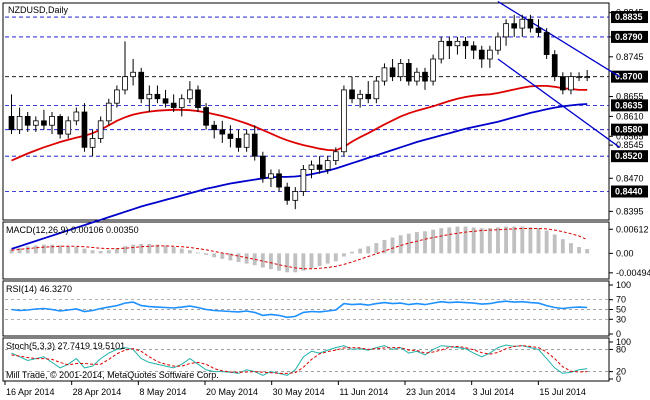 The image size is (650, 400). Describe the element at coordinates (162, 392) in the screenshot. I see `time-tick-label: 8 May 2014` at that location.